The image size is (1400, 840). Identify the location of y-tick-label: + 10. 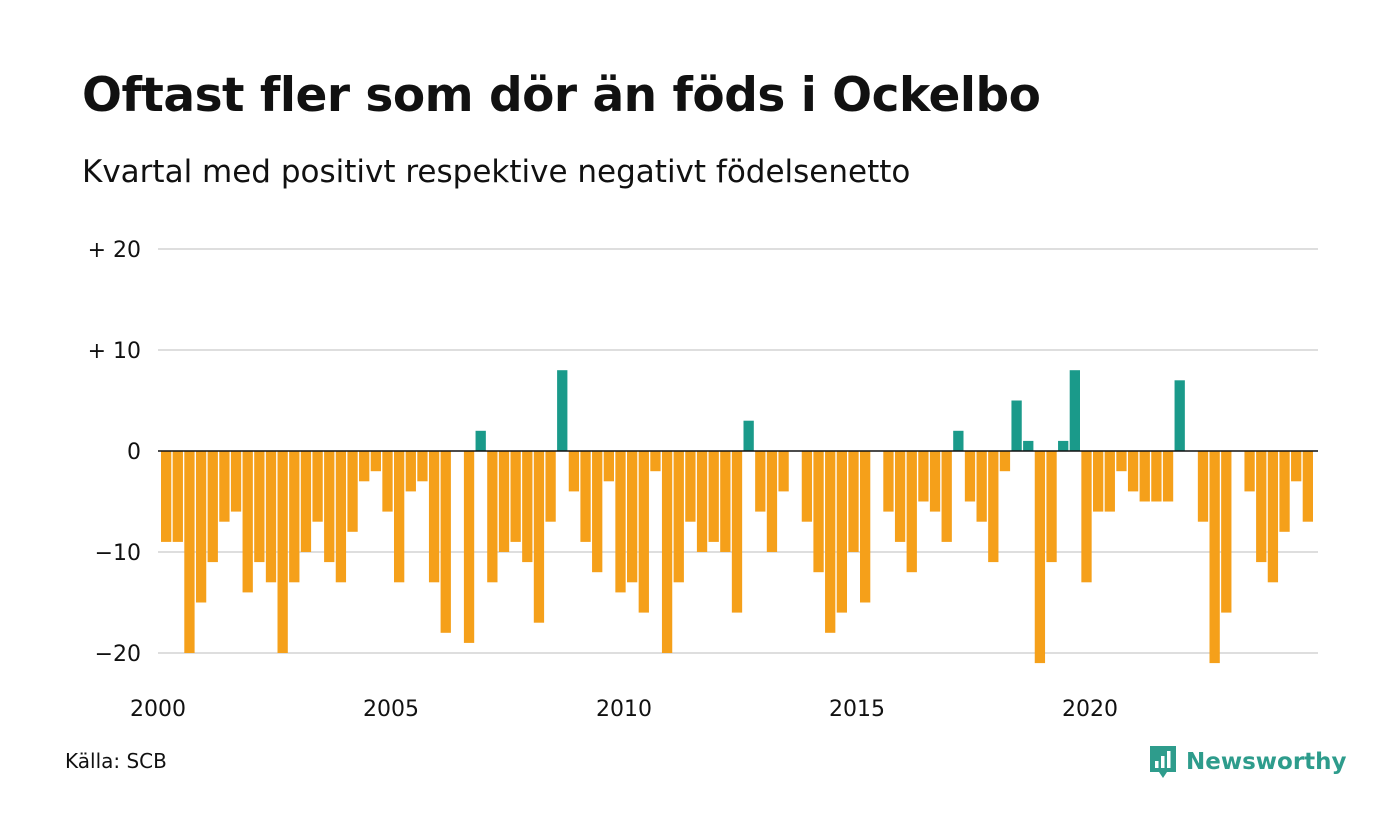
(114, 351).